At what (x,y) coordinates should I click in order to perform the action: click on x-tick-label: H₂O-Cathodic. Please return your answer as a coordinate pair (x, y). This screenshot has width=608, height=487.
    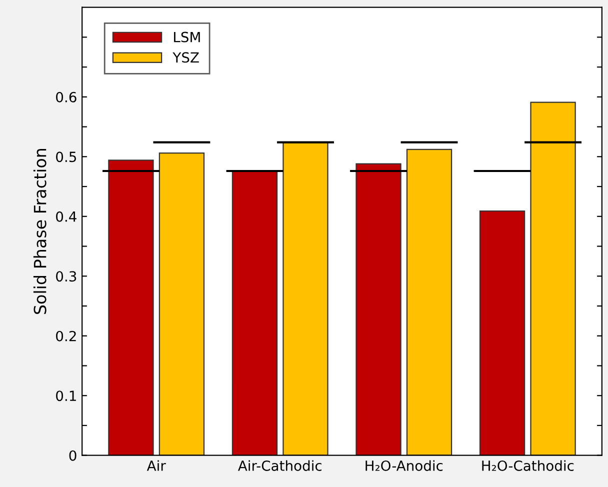
    Looking at the image, I should click on (528, 465).